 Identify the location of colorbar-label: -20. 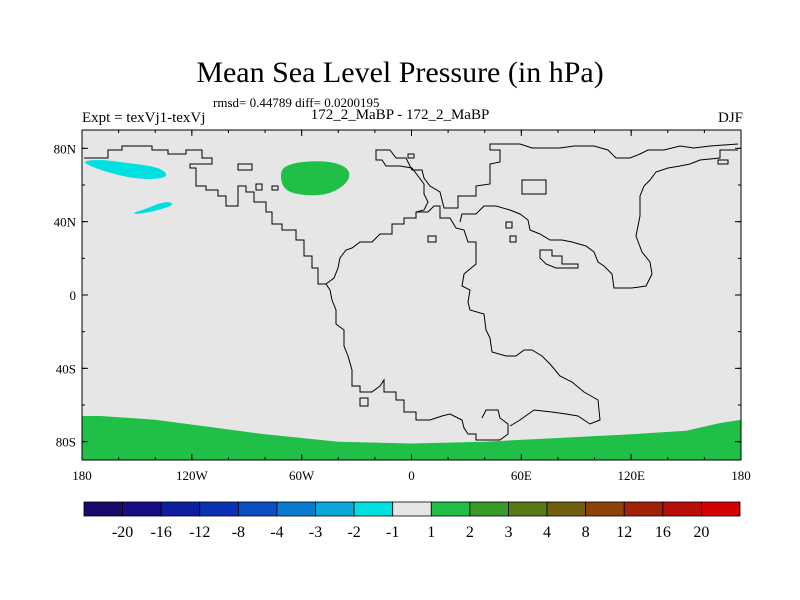
(122, 532).